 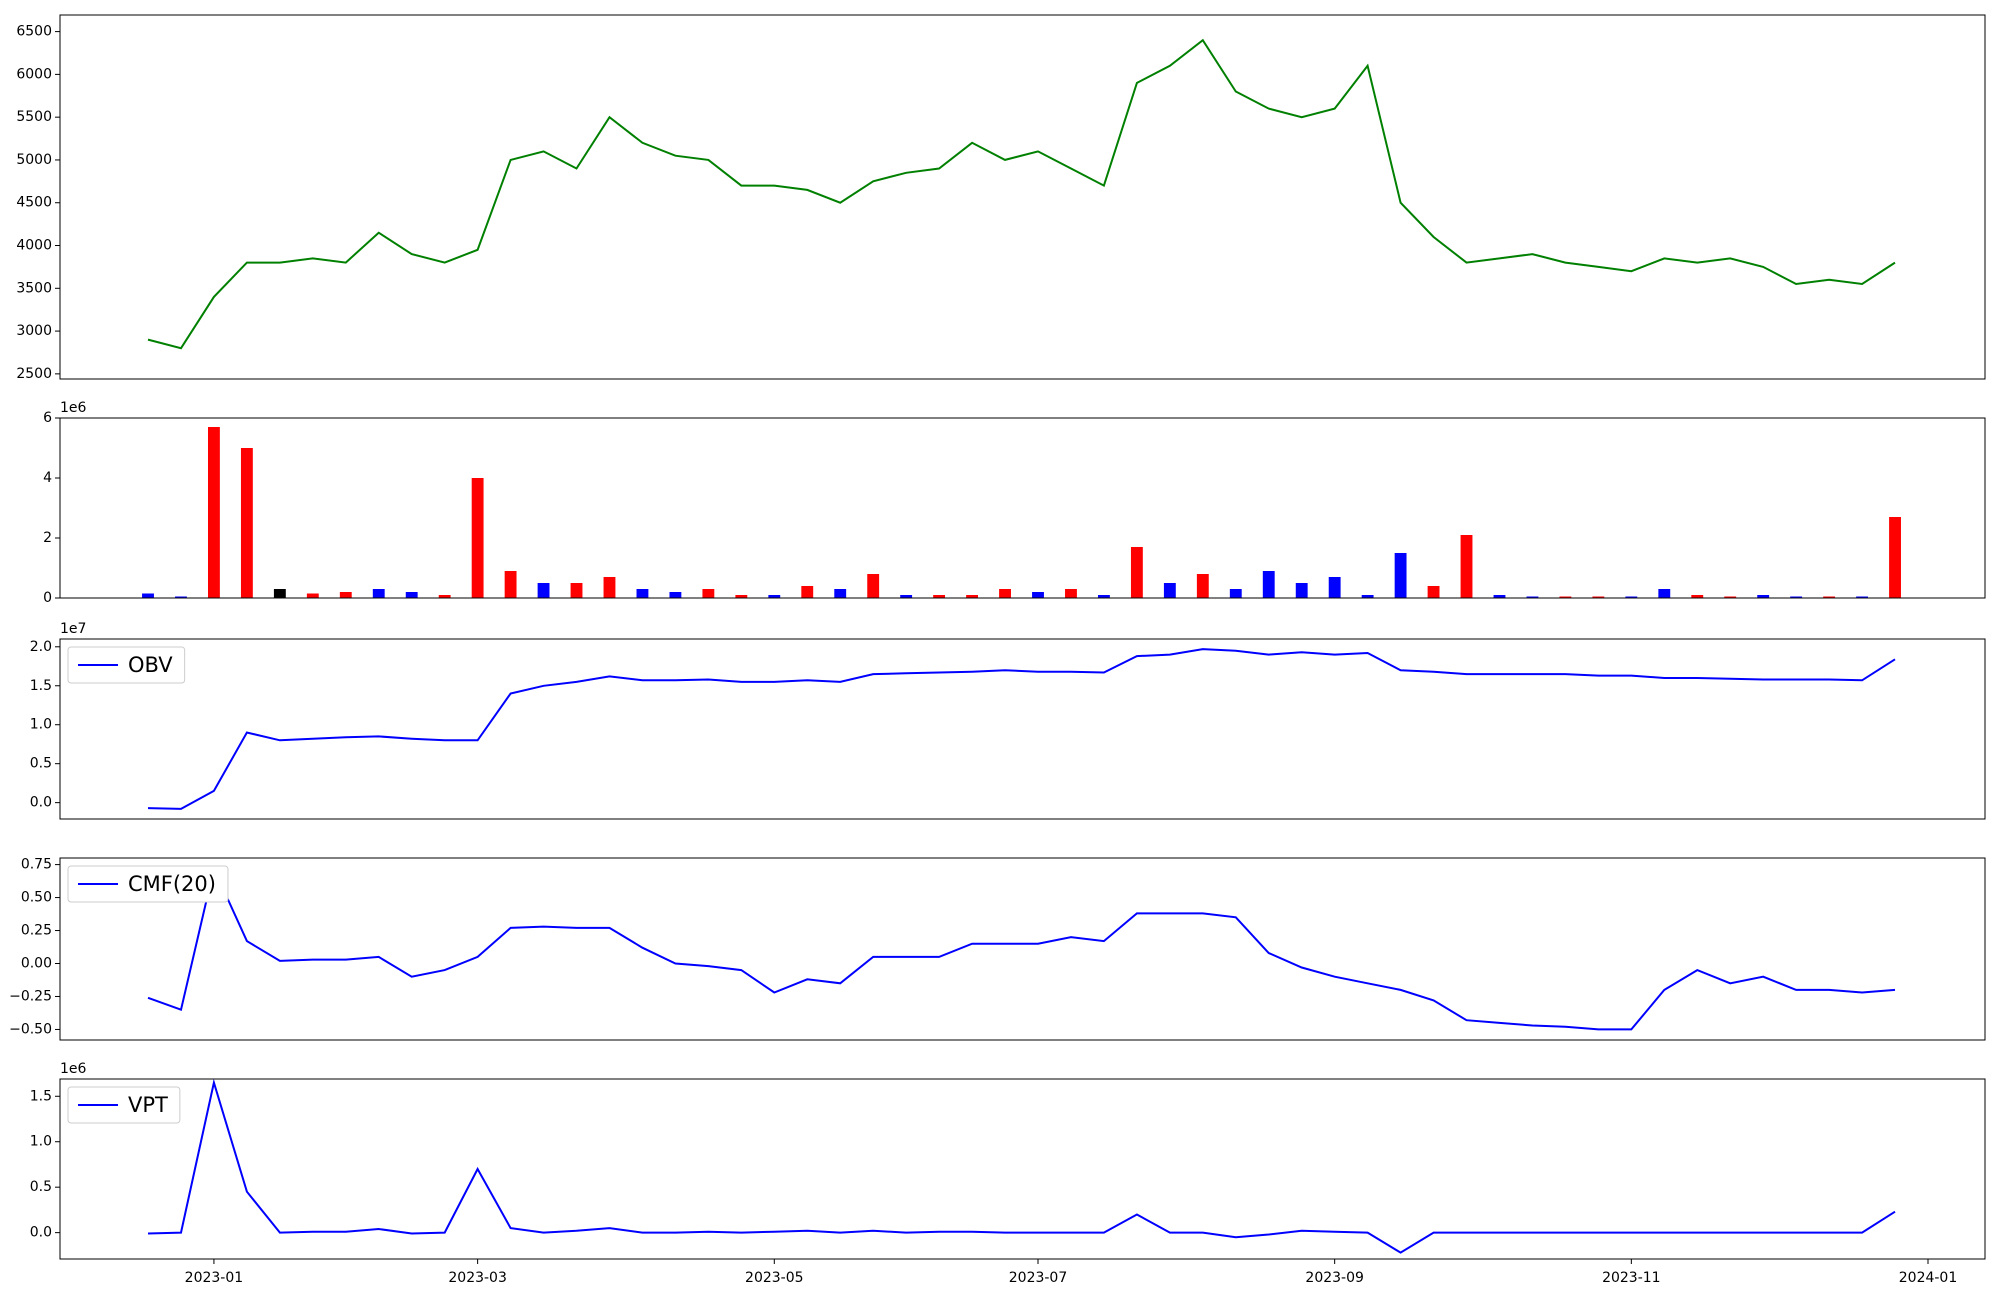 I want to click on legend-label: OBV, so click(x=150, y=665).